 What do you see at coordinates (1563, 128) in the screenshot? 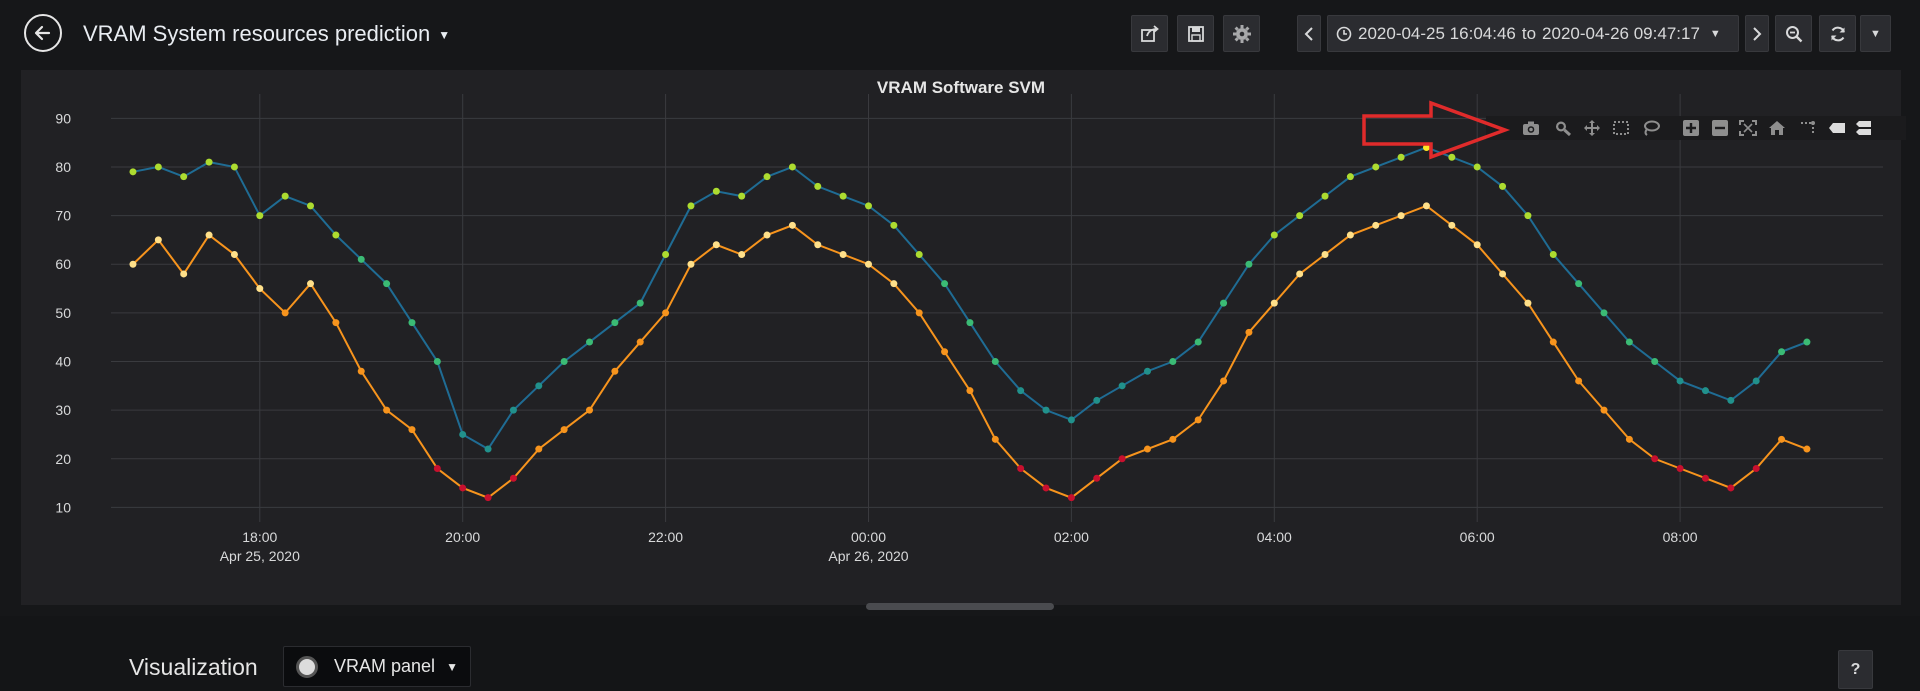
I see `zoom-icon` at bounding box center [1563, 128].